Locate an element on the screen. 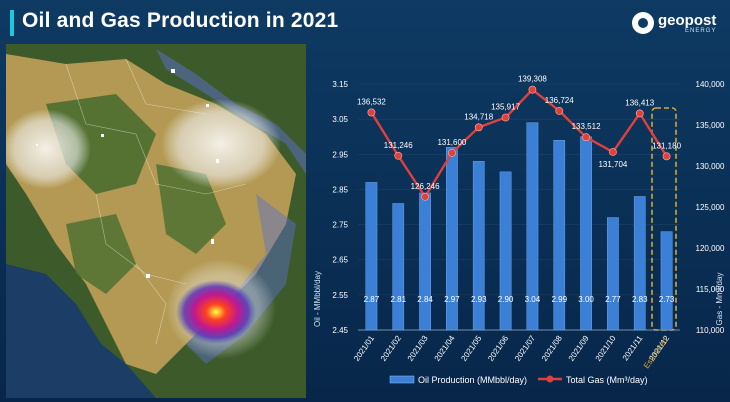 The width and height of the screenshot is (730, 402). geopost-logo-icon is located at coordinates (643, 23).